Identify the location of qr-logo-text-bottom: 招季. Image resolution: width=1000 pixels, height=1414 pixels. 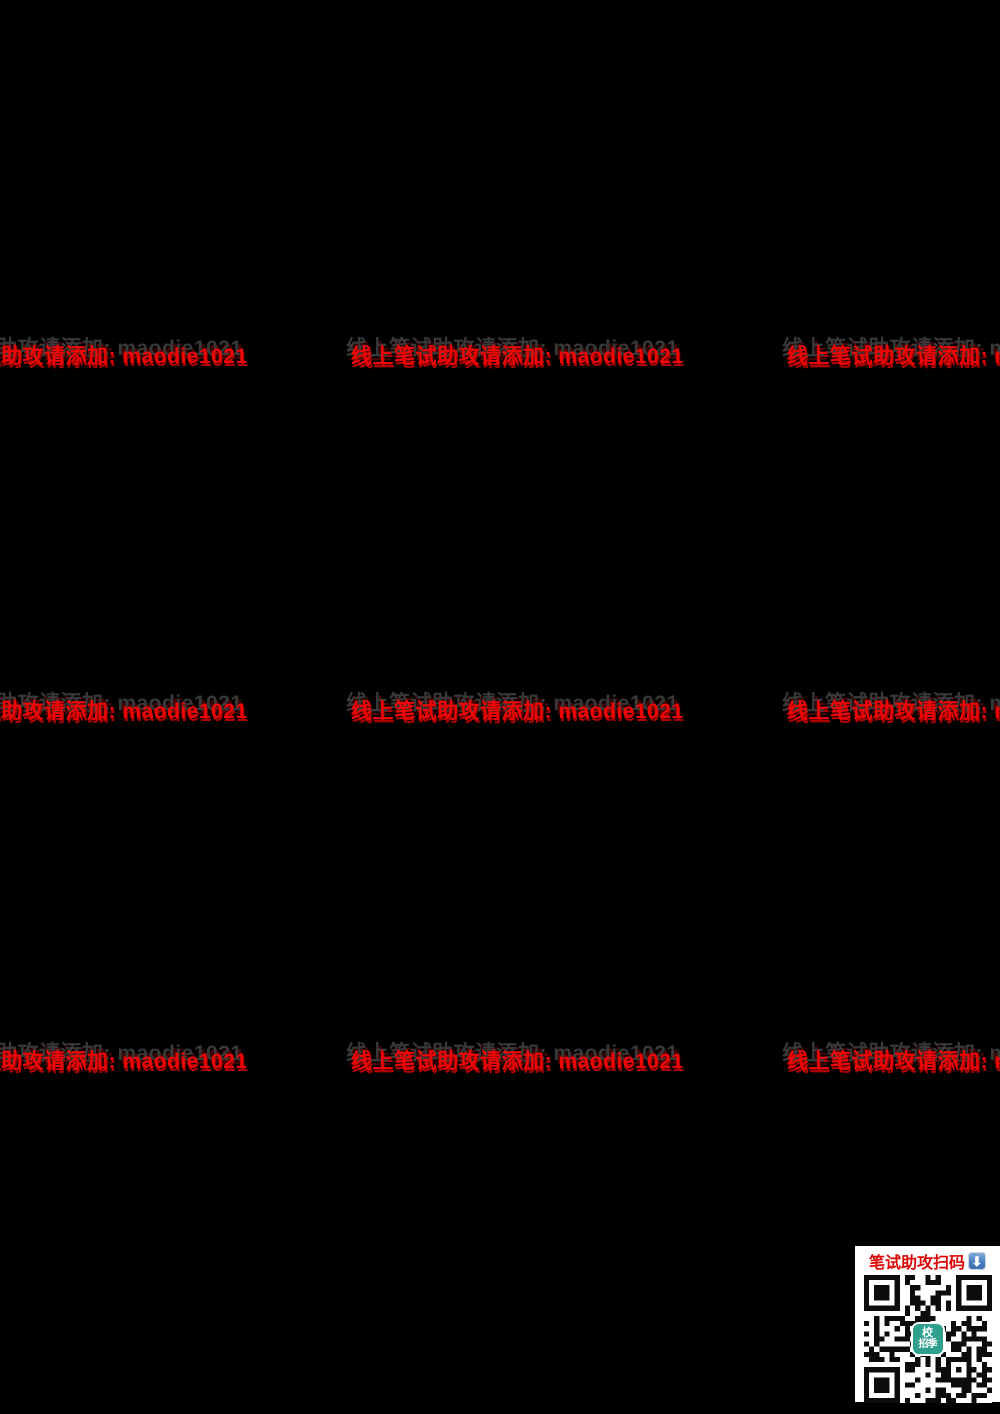
(928, 1344).